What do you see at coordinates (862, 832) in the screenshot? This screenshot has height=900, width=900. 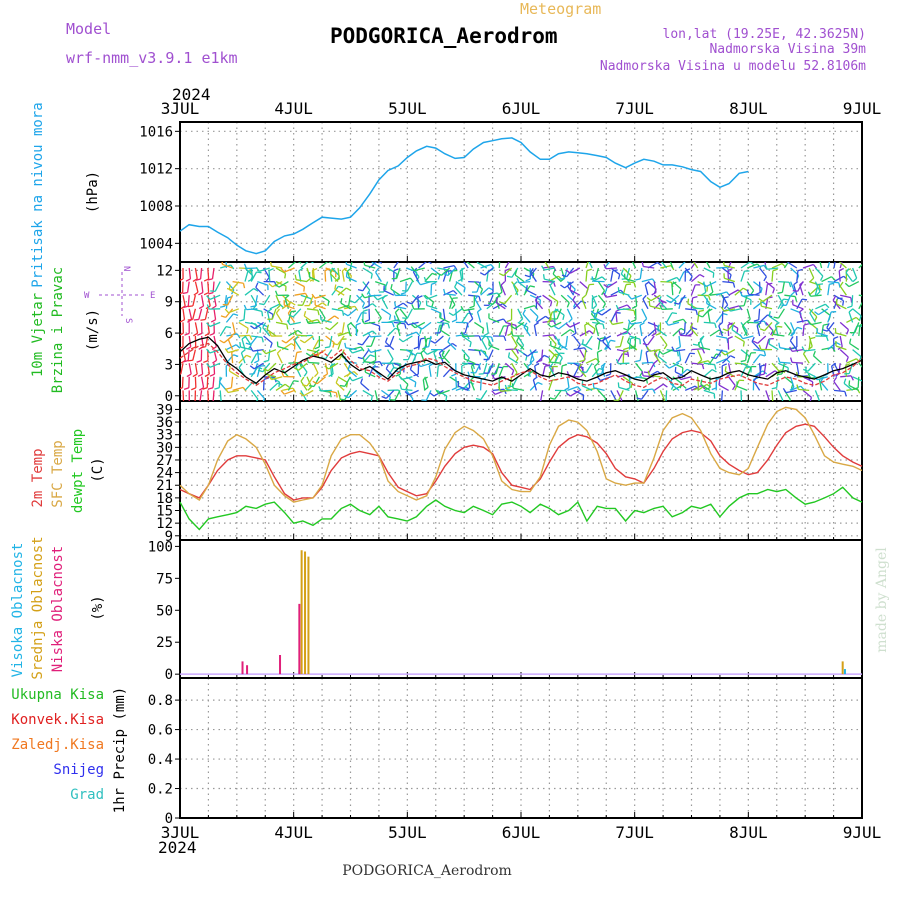 I see `day-label-bottom: 9JUL` at bounding box center [862, 832].